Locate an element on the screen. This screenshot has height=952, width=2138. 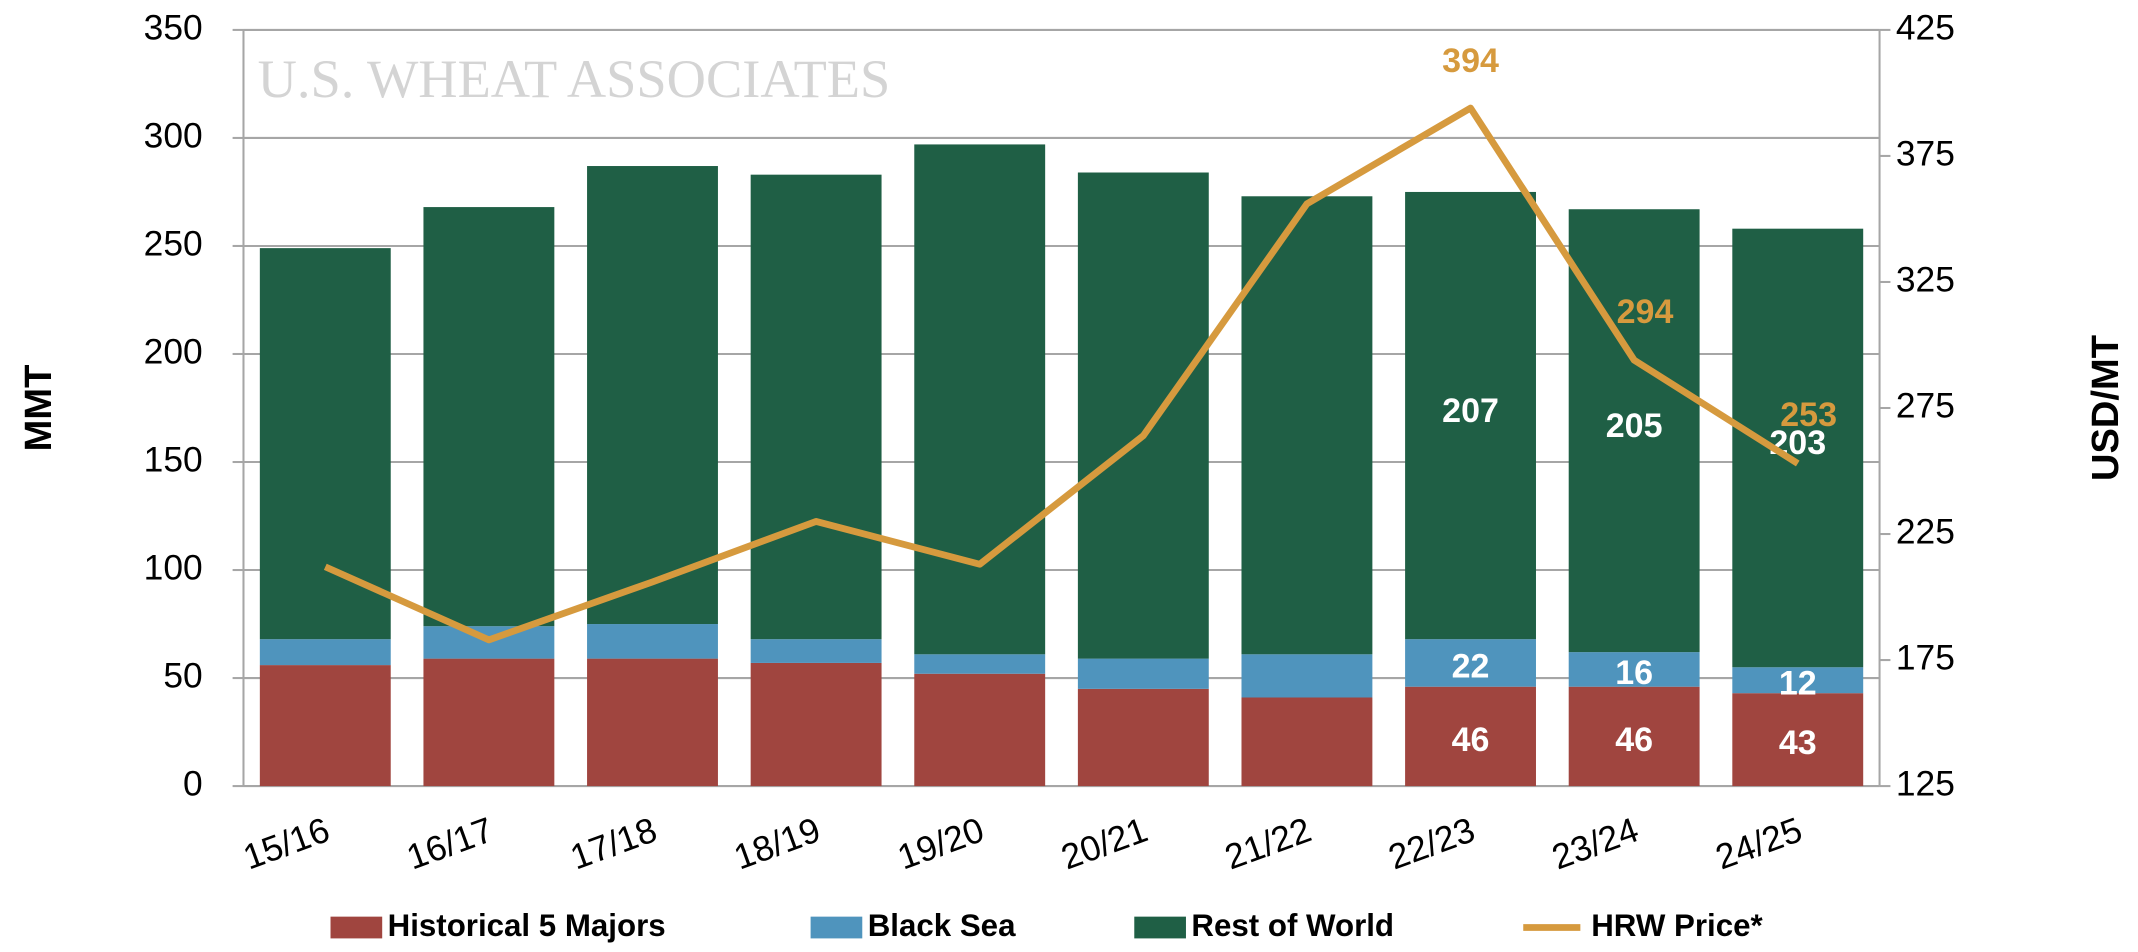
y2-tick-label: 425 is located at coordinates (1925, 27).